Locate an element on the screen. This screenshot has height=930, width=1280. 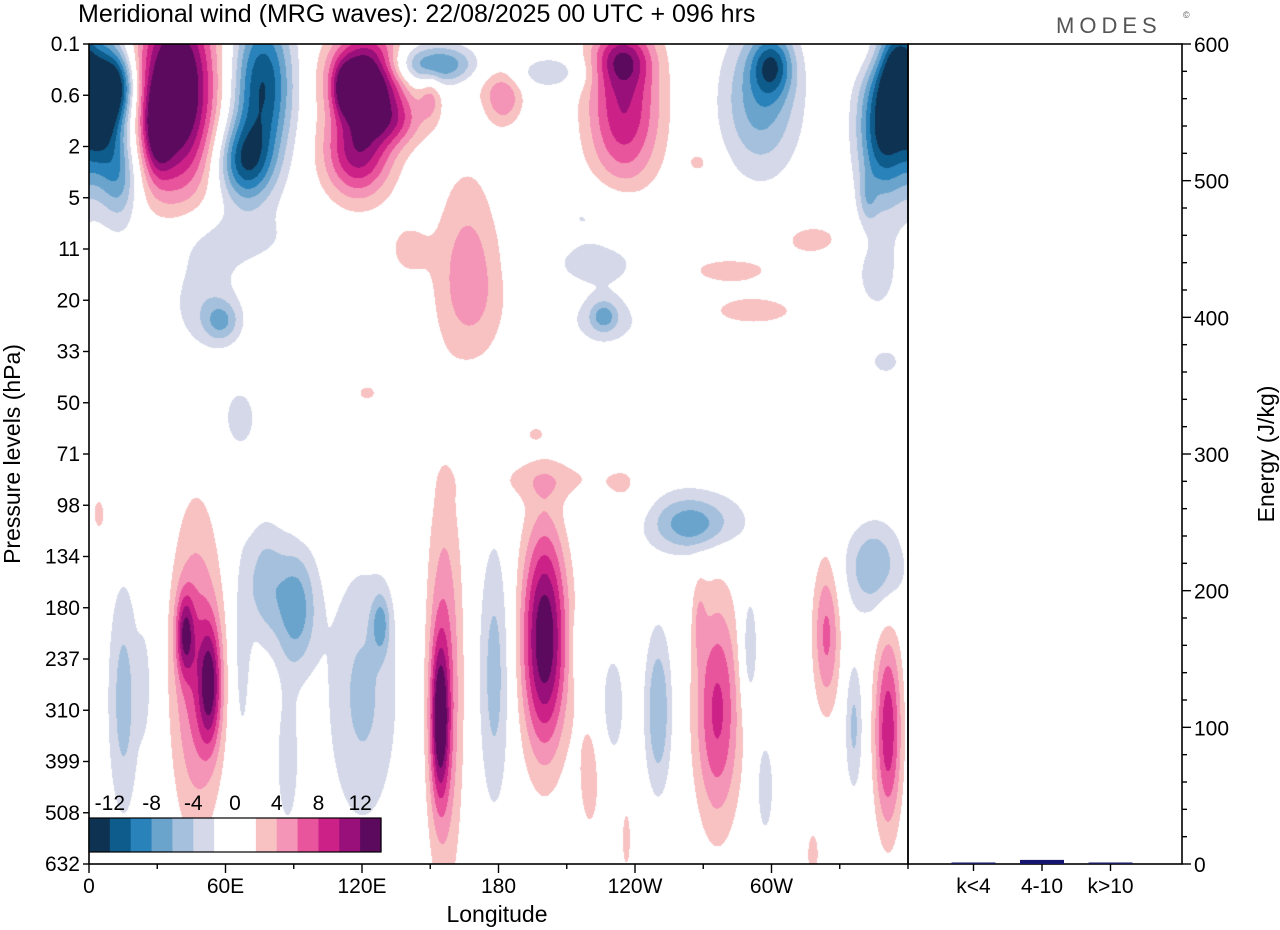
y-tick-label: 98 is located at coordinates (68, 505).